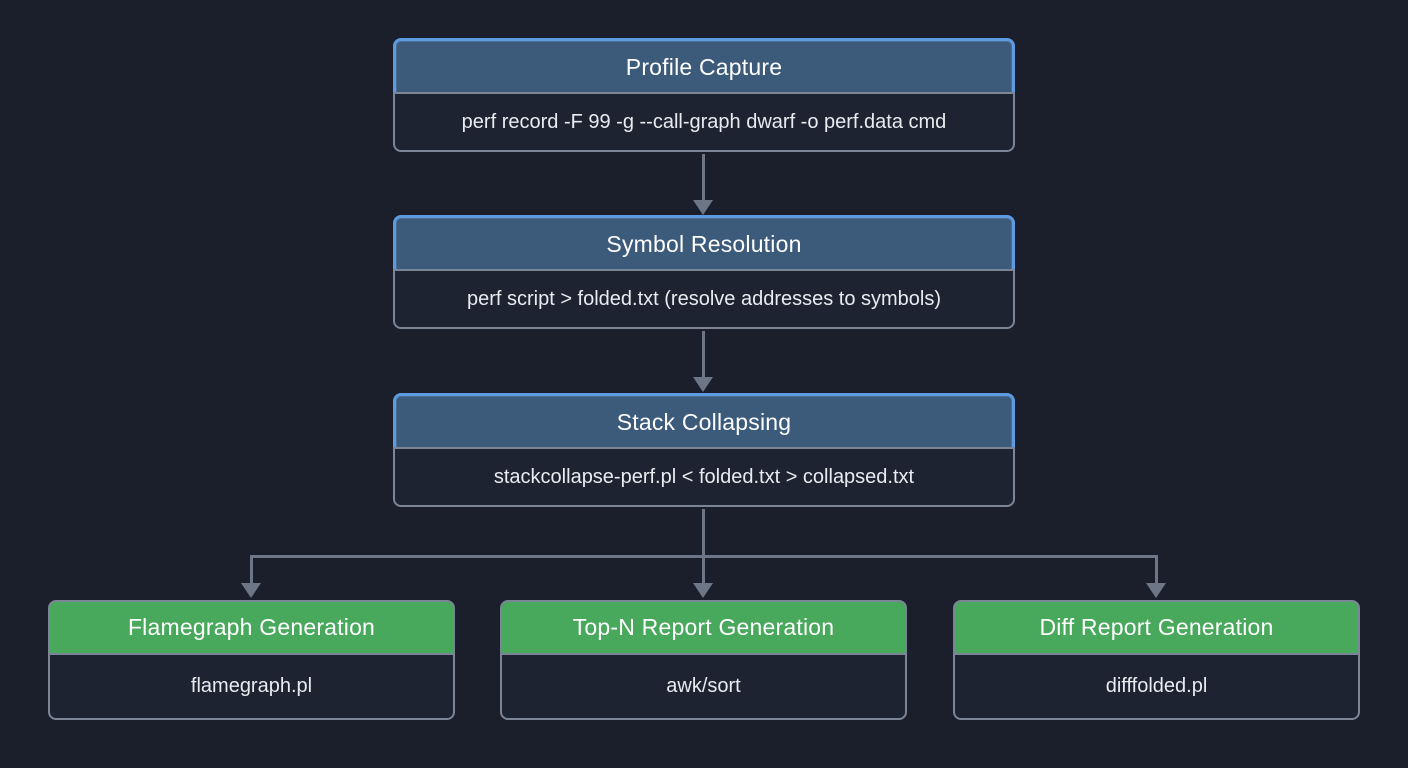 This screenshot has height=768, width=1408. I want to click on node-title: Top-N Report Generation, so click(703, 627).